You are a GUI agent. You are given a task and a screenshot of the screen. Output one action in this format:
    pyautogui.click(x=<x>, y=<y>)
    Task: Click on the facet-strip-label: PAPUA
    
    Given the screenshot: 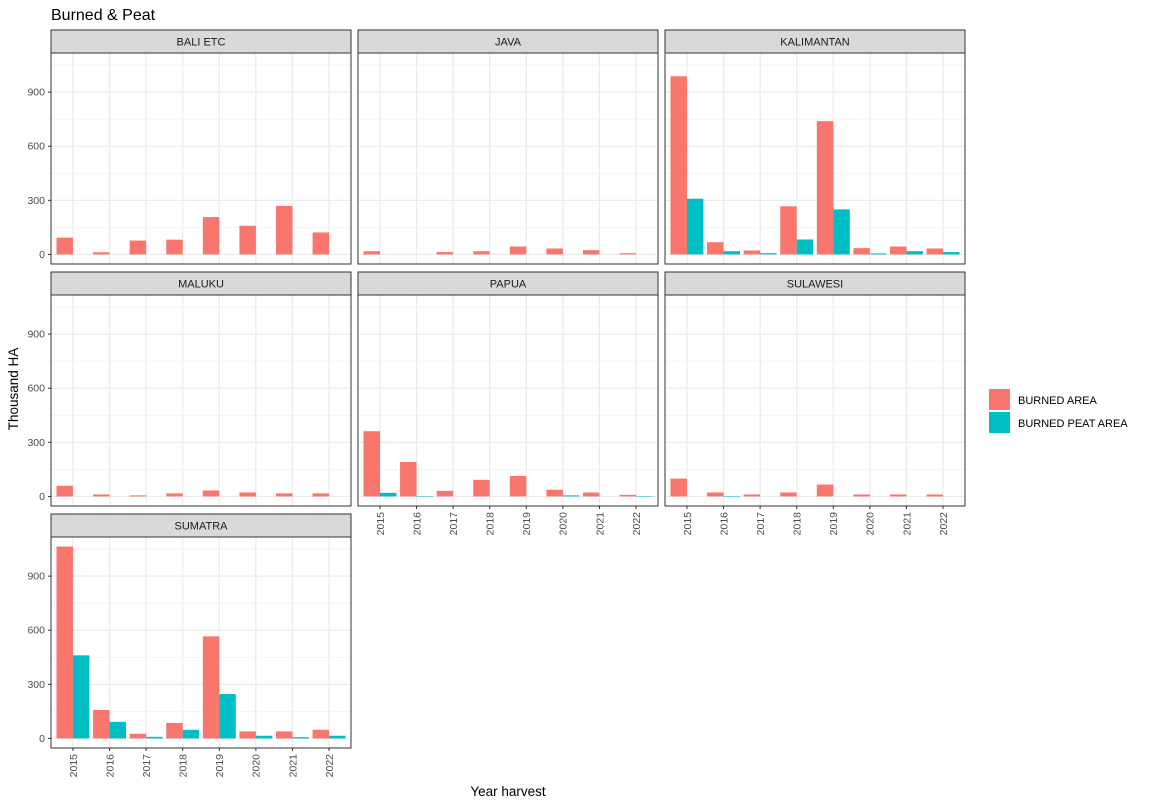 What is the action you would take?
    pyautogui.click(x=508, y=285)
    